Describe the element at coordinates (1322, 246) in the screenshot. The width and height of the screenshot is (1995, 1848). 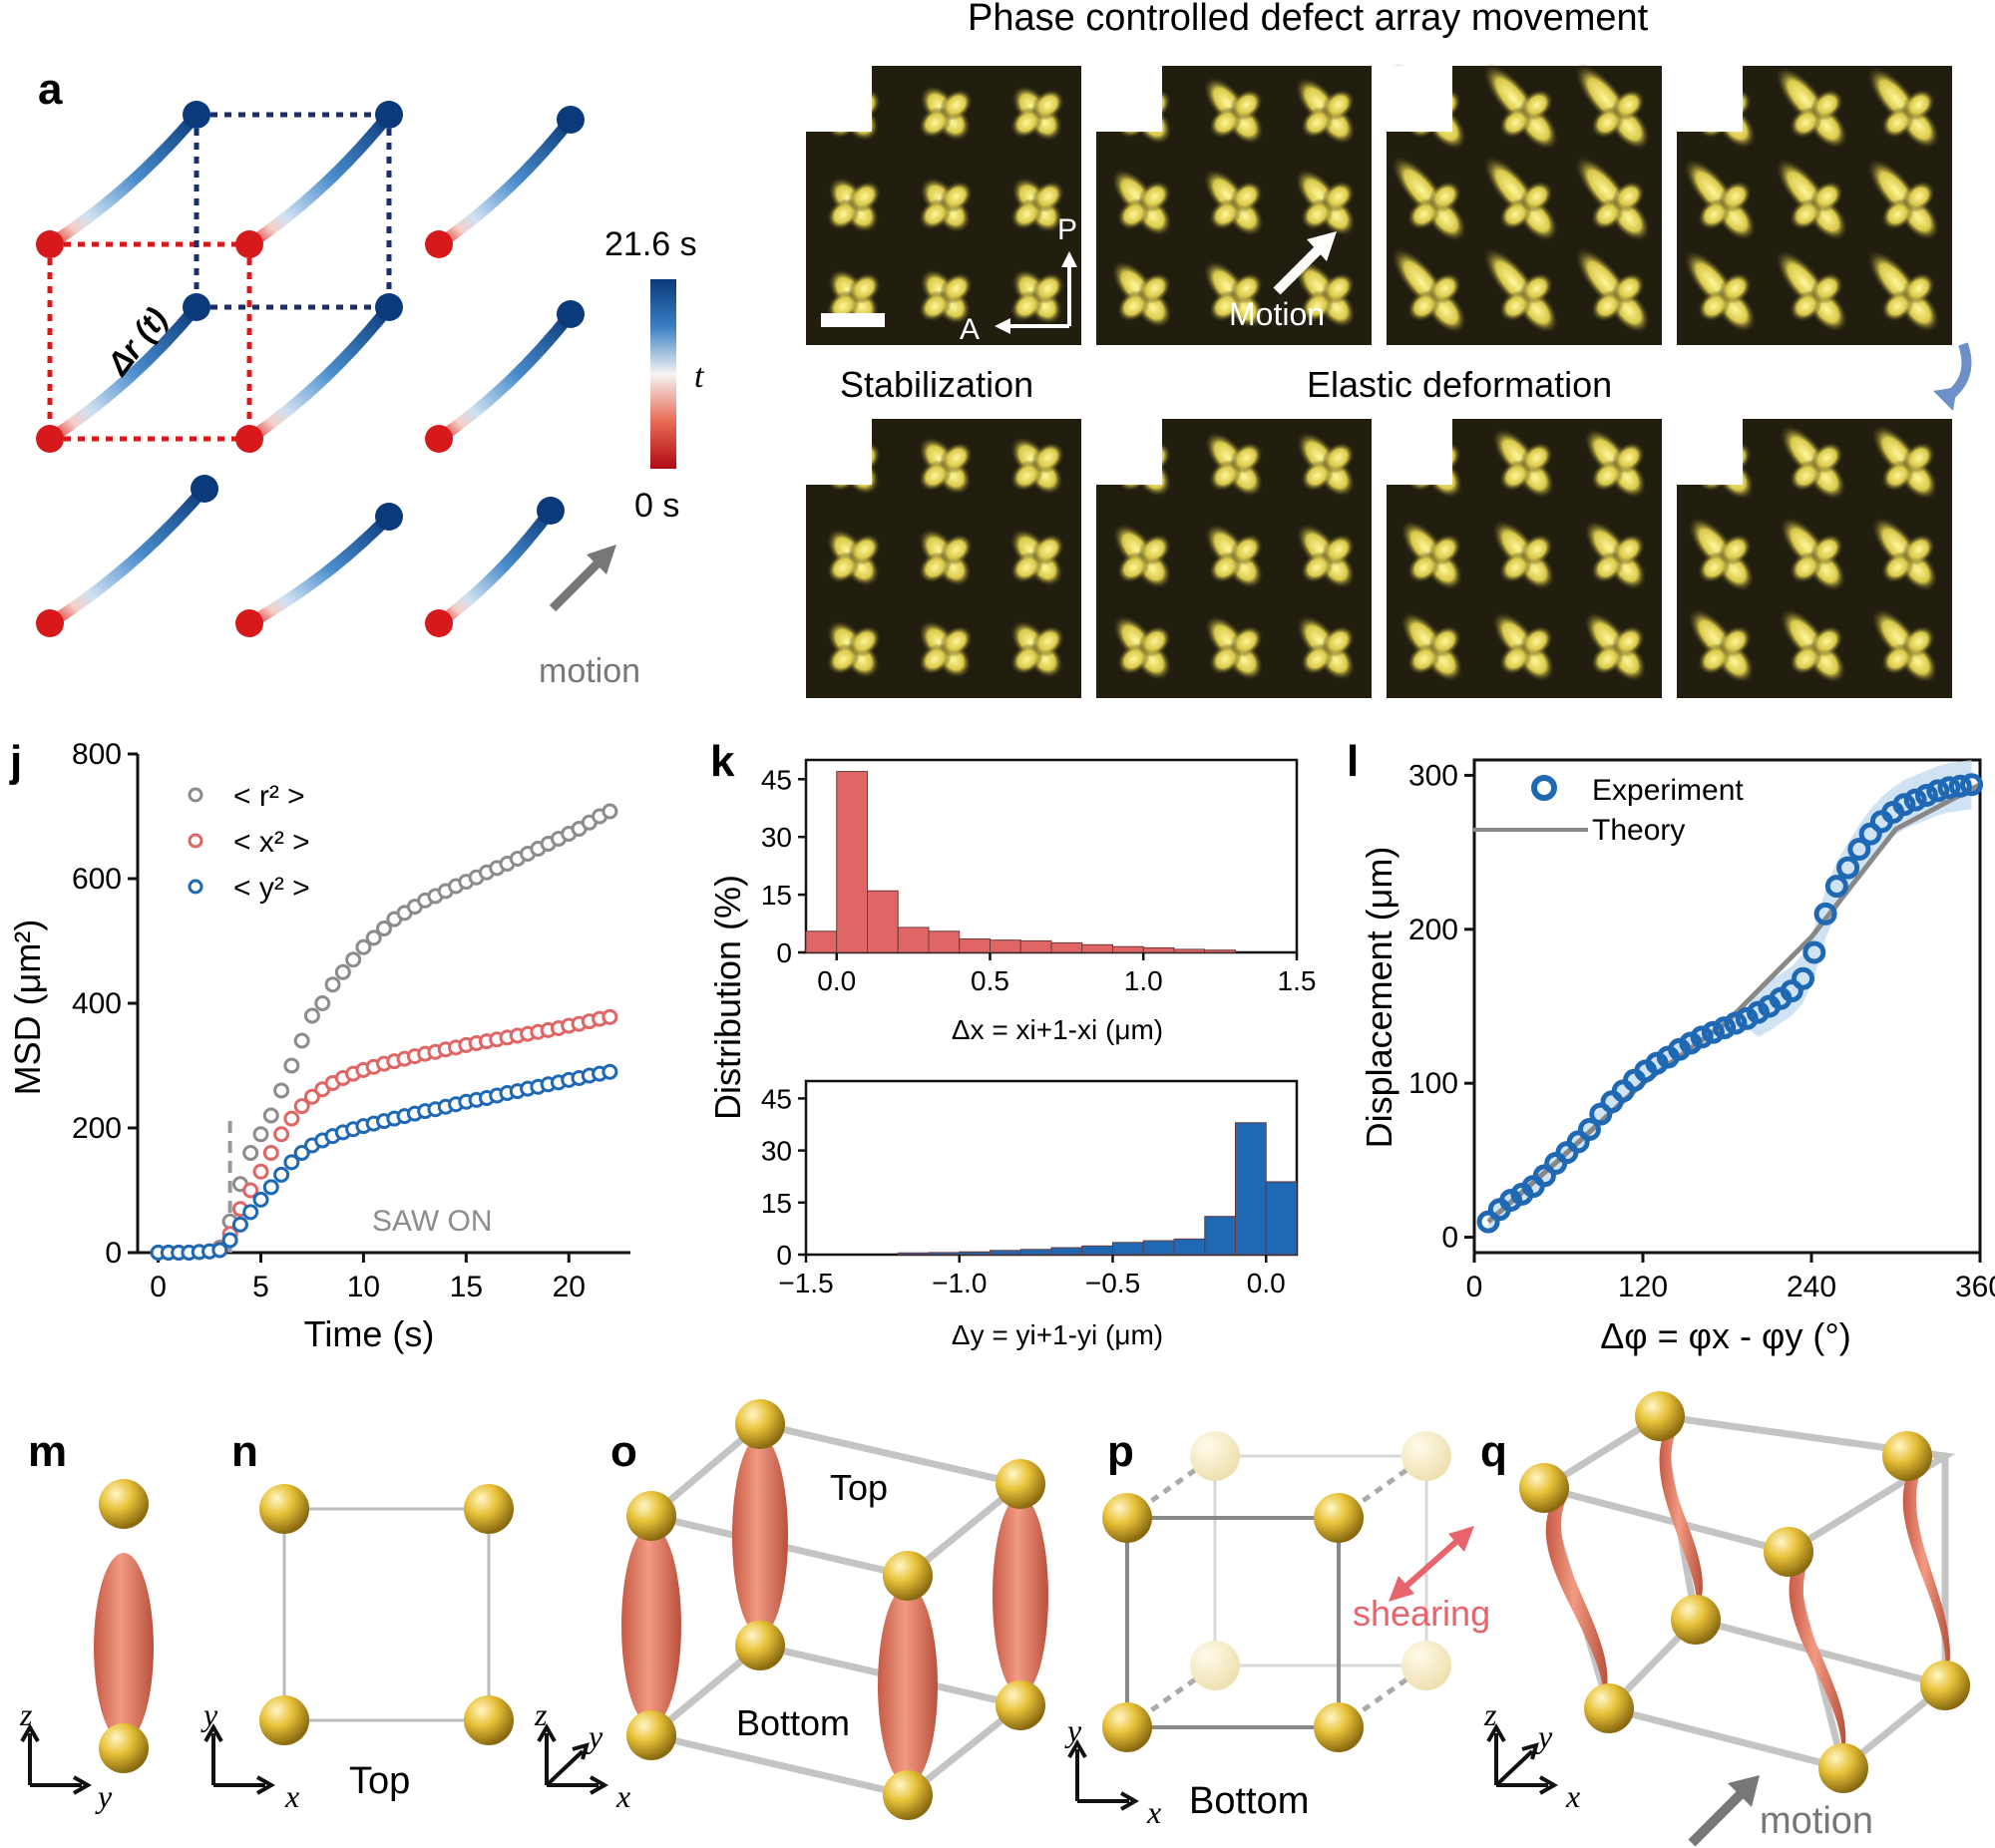
I see `micro-motion-arrowhead-icon` at that location.